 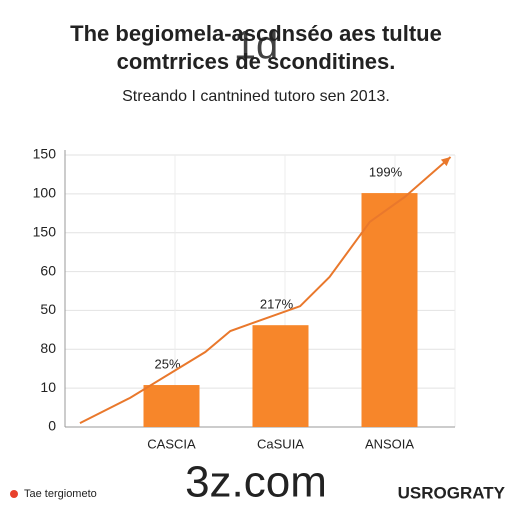 I want to click on x-tick-label: CaSUIA, so click(x=280, y=443).